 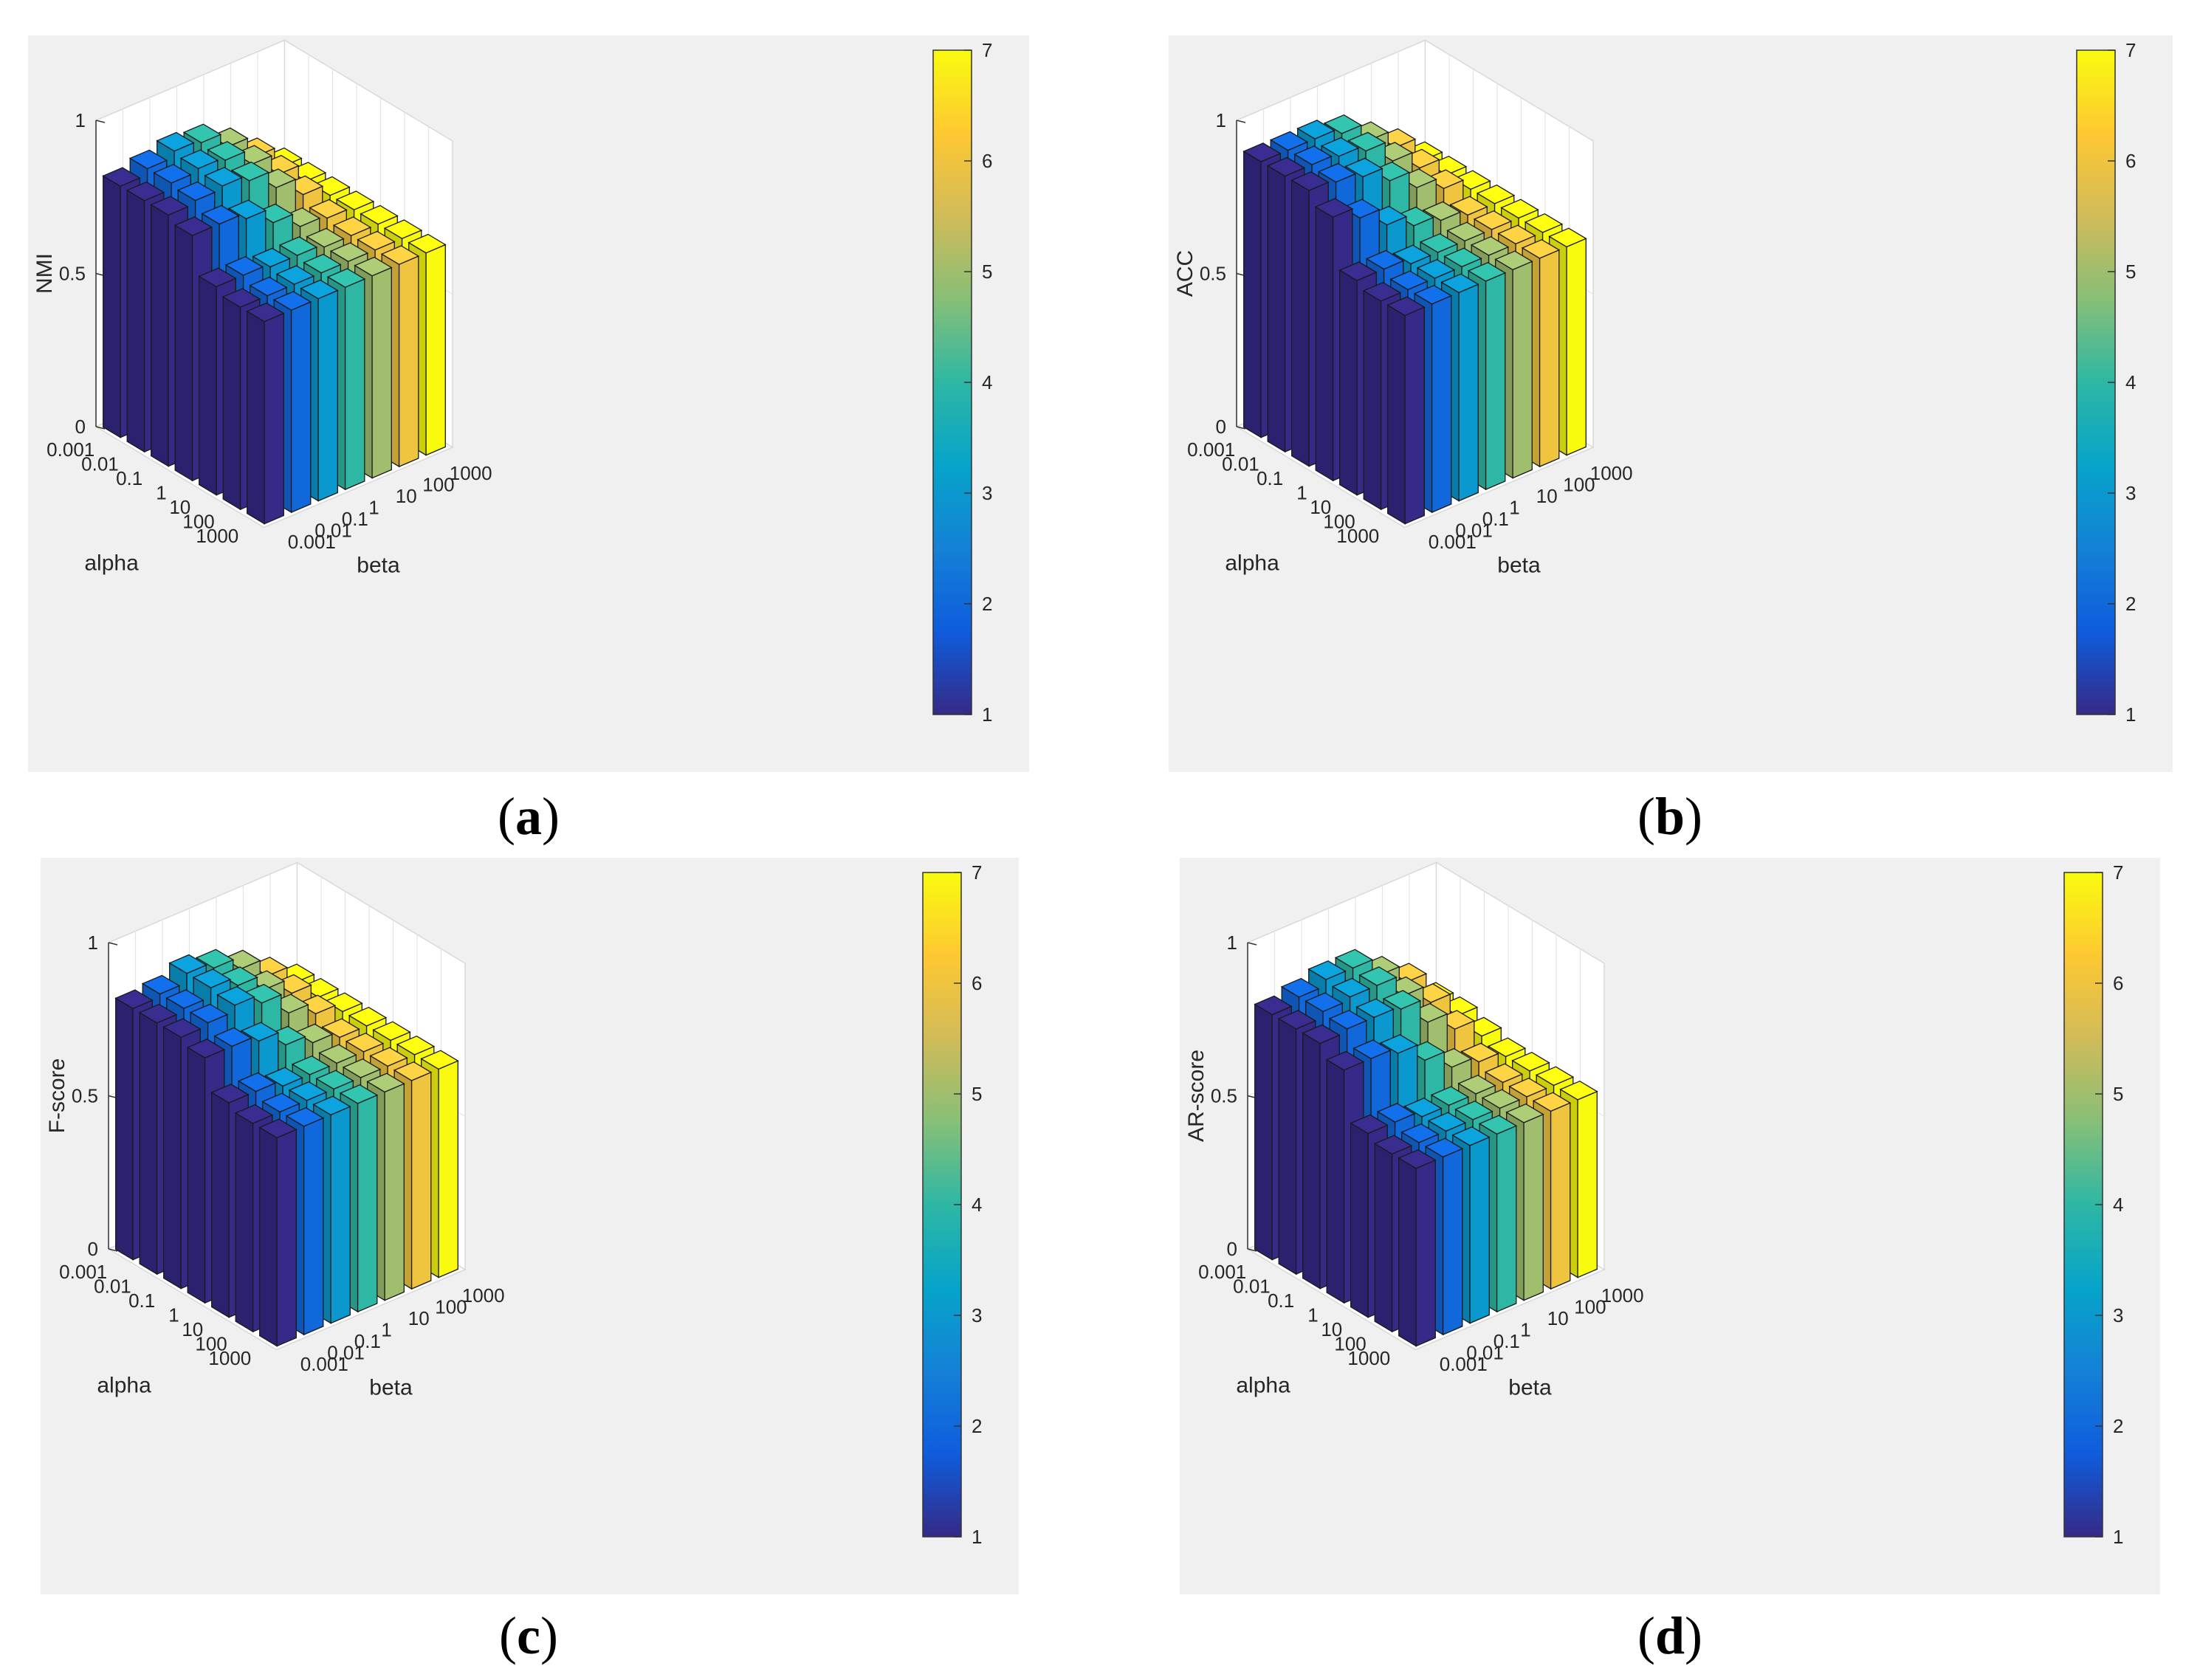 I want to click on z-tick-label: 1, so click(x=80, y=120).